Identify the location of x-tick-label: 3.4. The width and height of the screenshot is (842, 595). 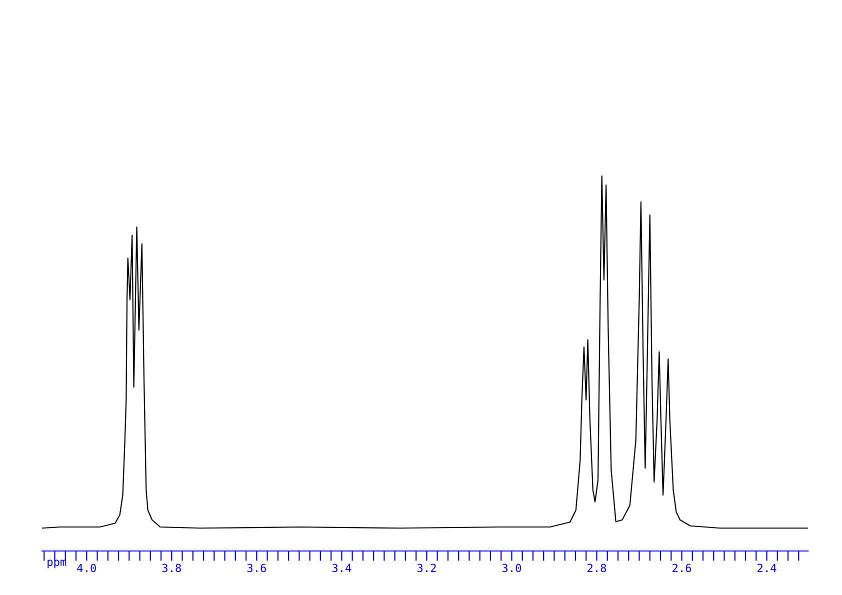
(342, 568).